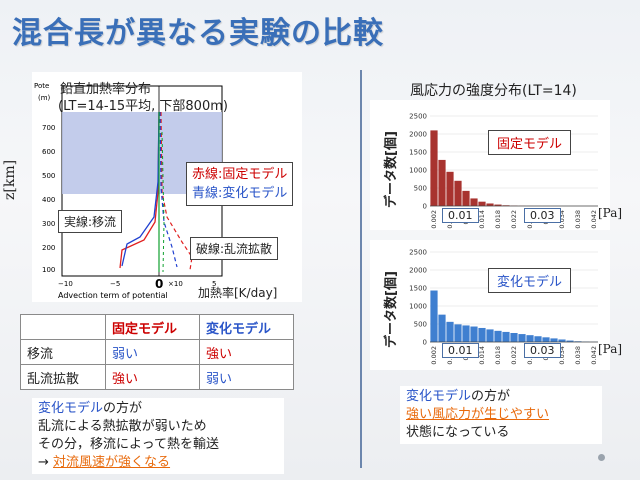 The image size is (640, 480). I want to click on vertical-divider, so click(361, 269).